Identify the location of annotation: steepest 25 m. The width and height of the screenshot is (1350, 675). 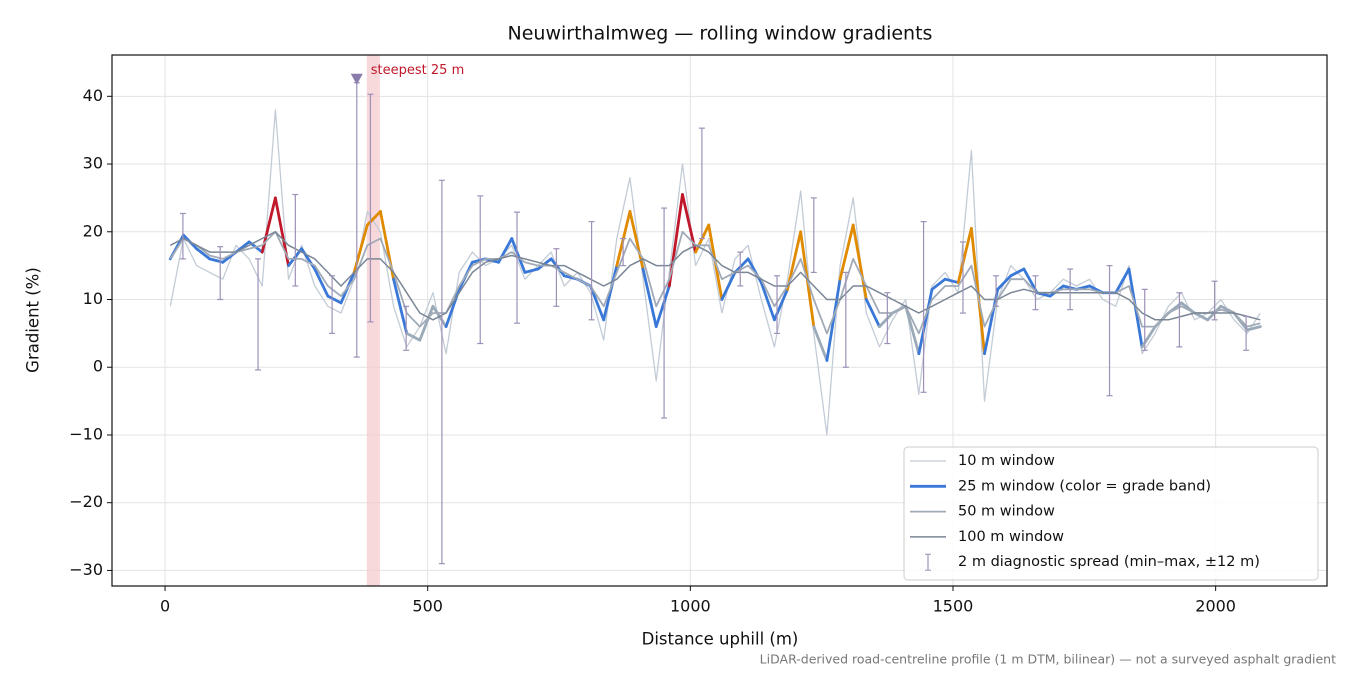
(417, 70).